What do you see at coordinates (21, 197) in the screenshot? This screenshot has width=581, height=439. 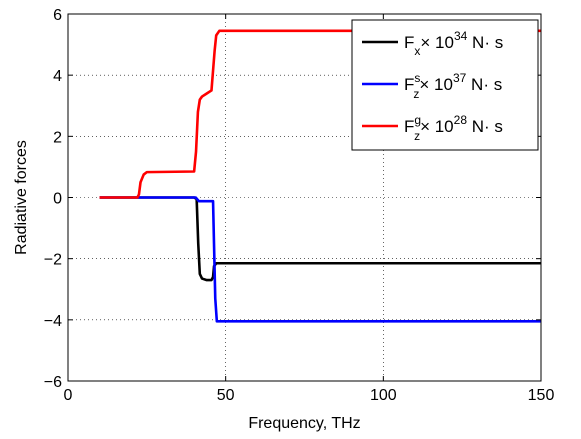 I see `y-axis-label: Radiative forces` at bounding box center [21, 197].